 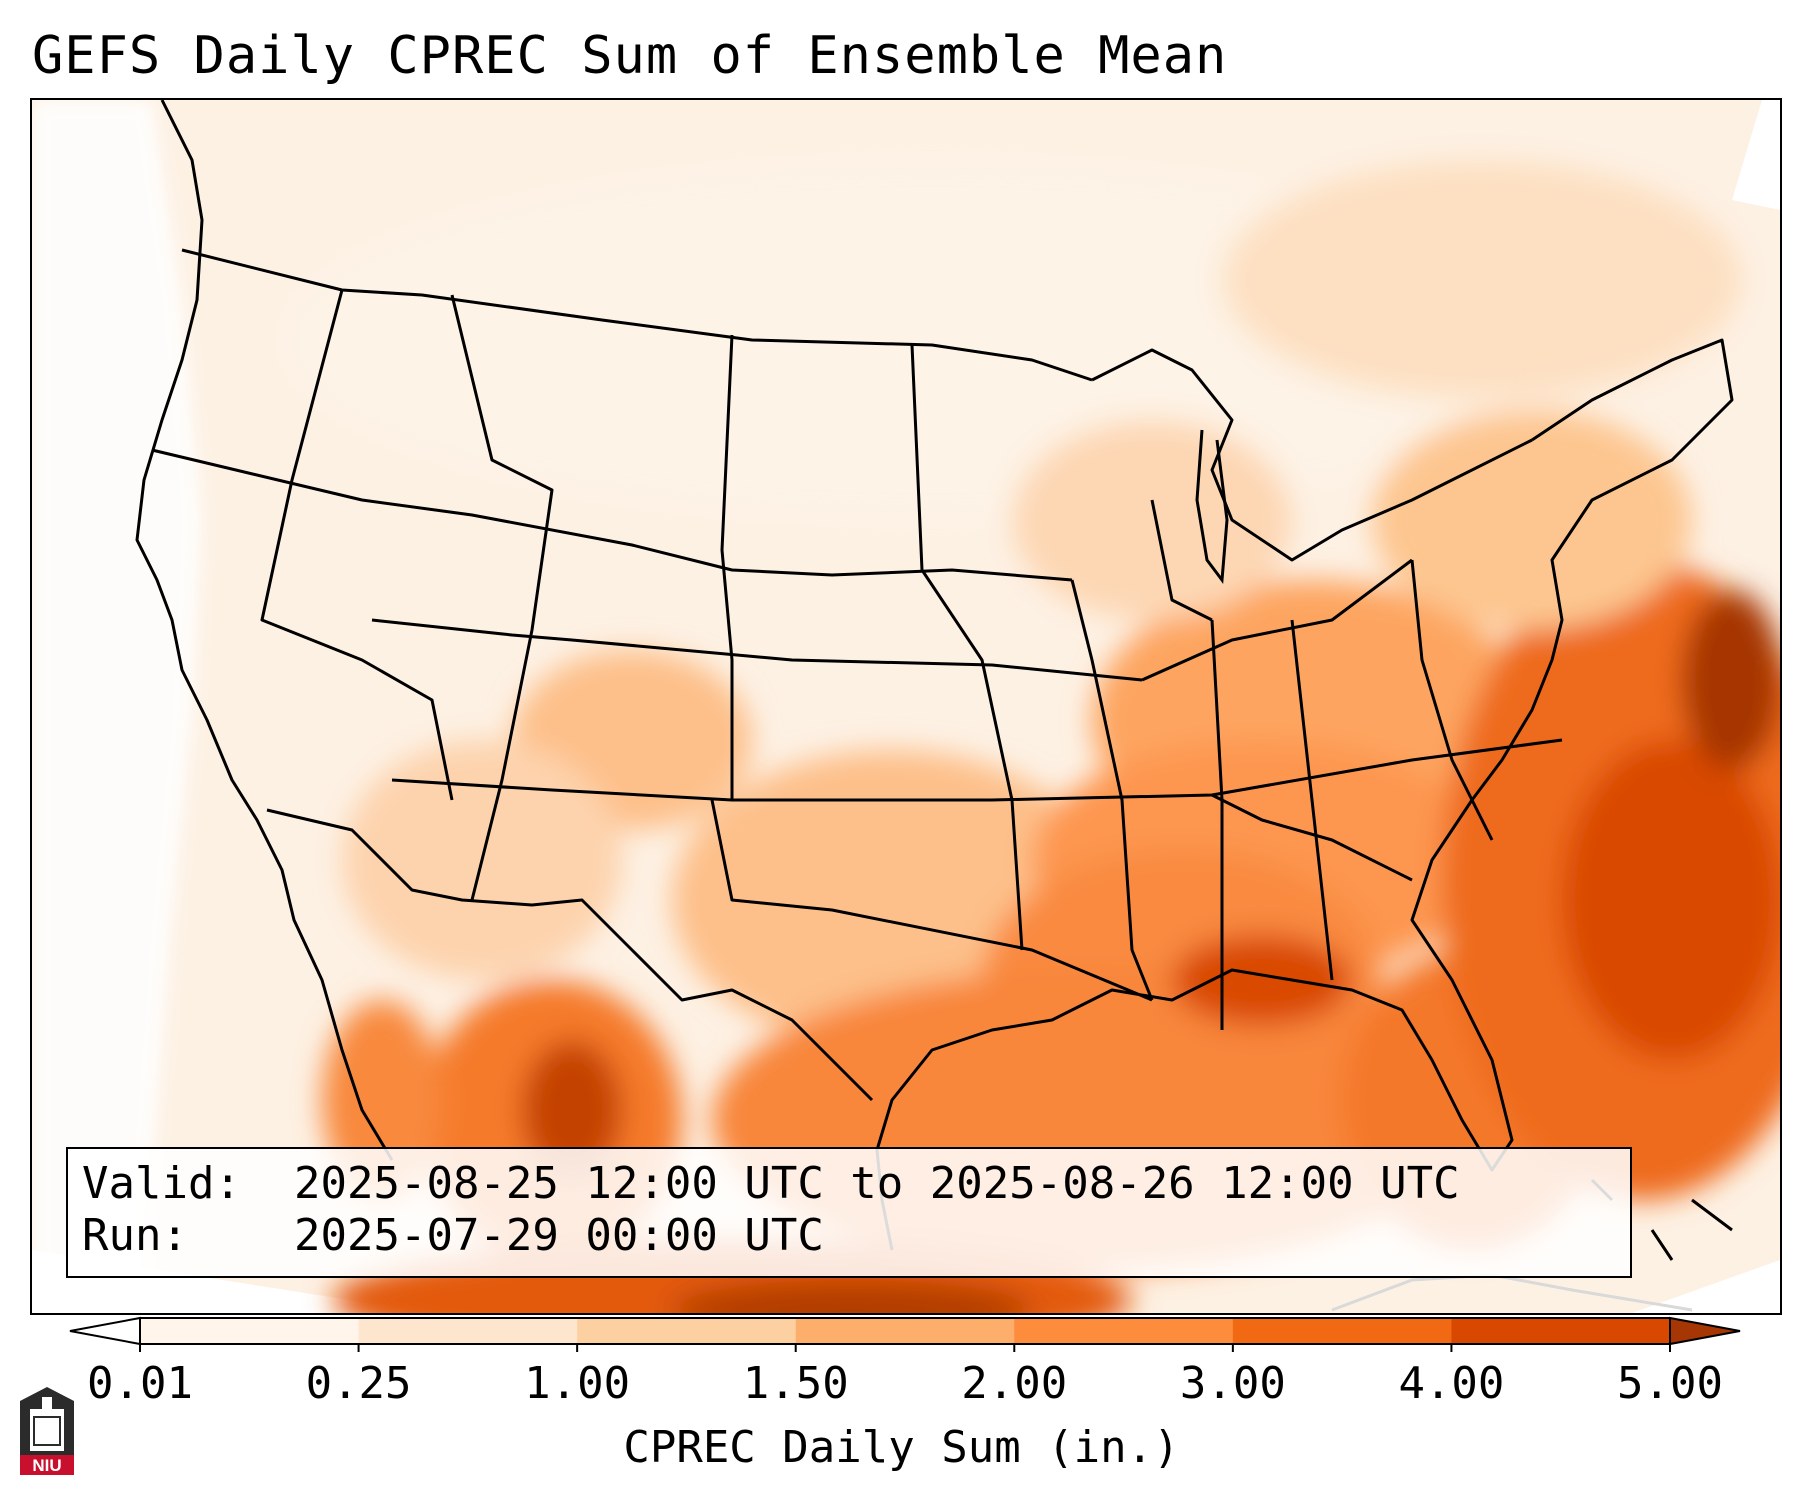 What do you see at coordinates (1482, 280) in the screenshot?
I see `precip-canada-east` at bounding box center [1482, 280].